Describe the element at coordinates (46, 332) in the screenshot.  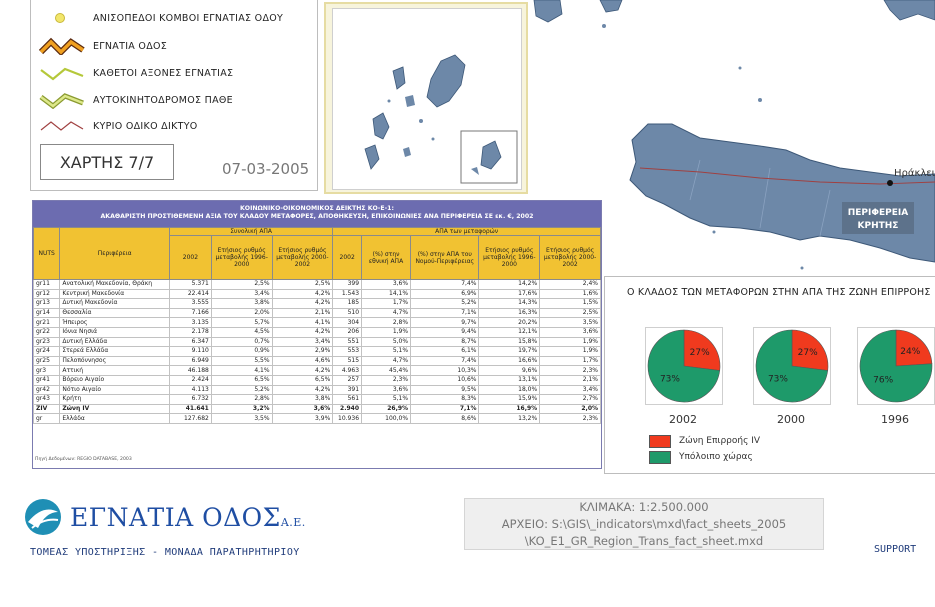
I see `cell-nuts: gr22` at that location.